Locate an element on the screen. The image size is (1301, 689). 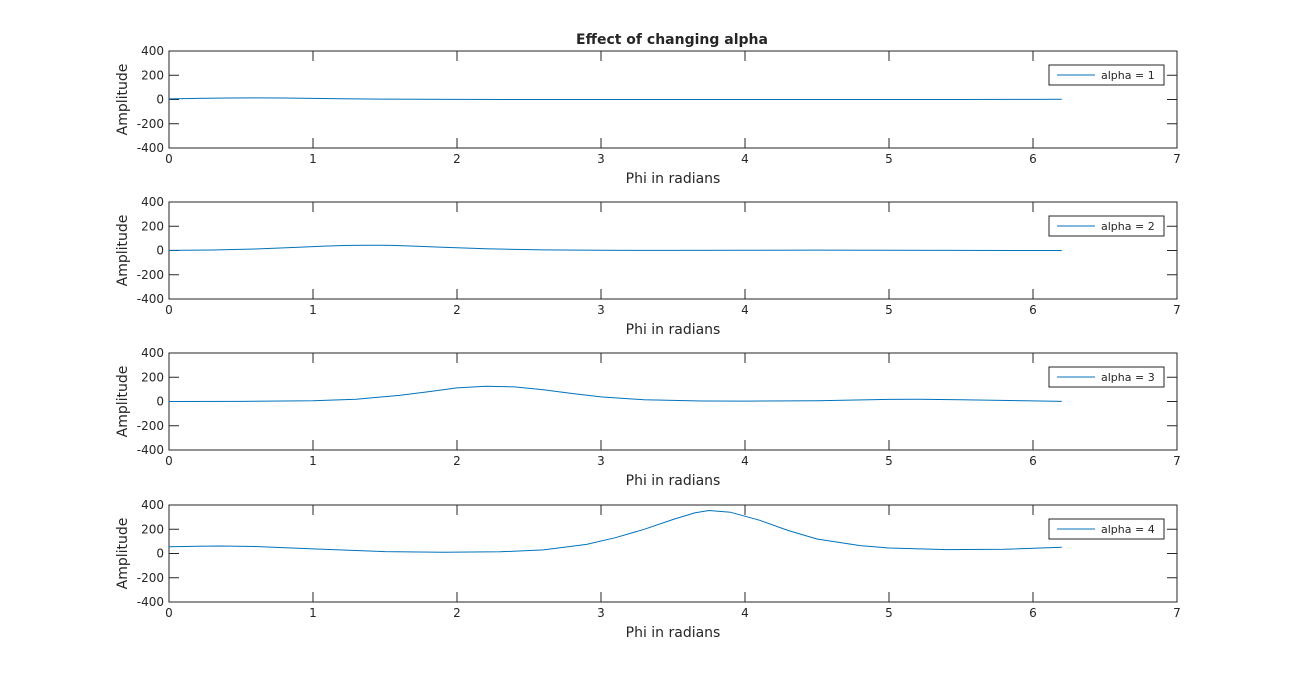
figure-title: Effect of changing alpha is located at coordinates (672, 40).